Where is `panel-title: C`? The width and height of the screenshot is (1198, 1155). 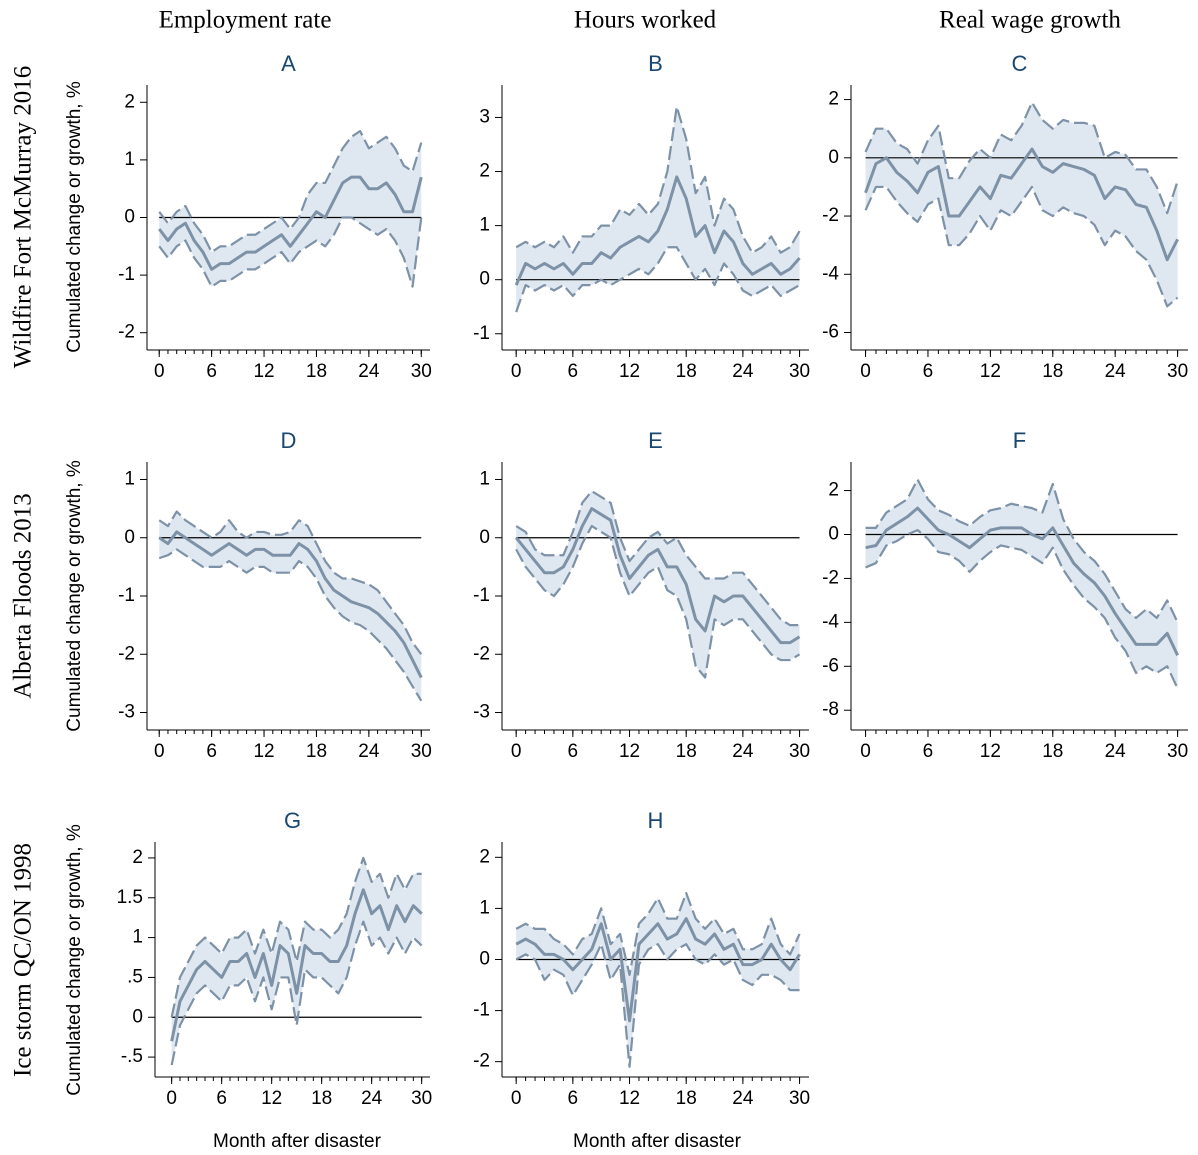 panel-title: C is located at coordinates (1020, 63).